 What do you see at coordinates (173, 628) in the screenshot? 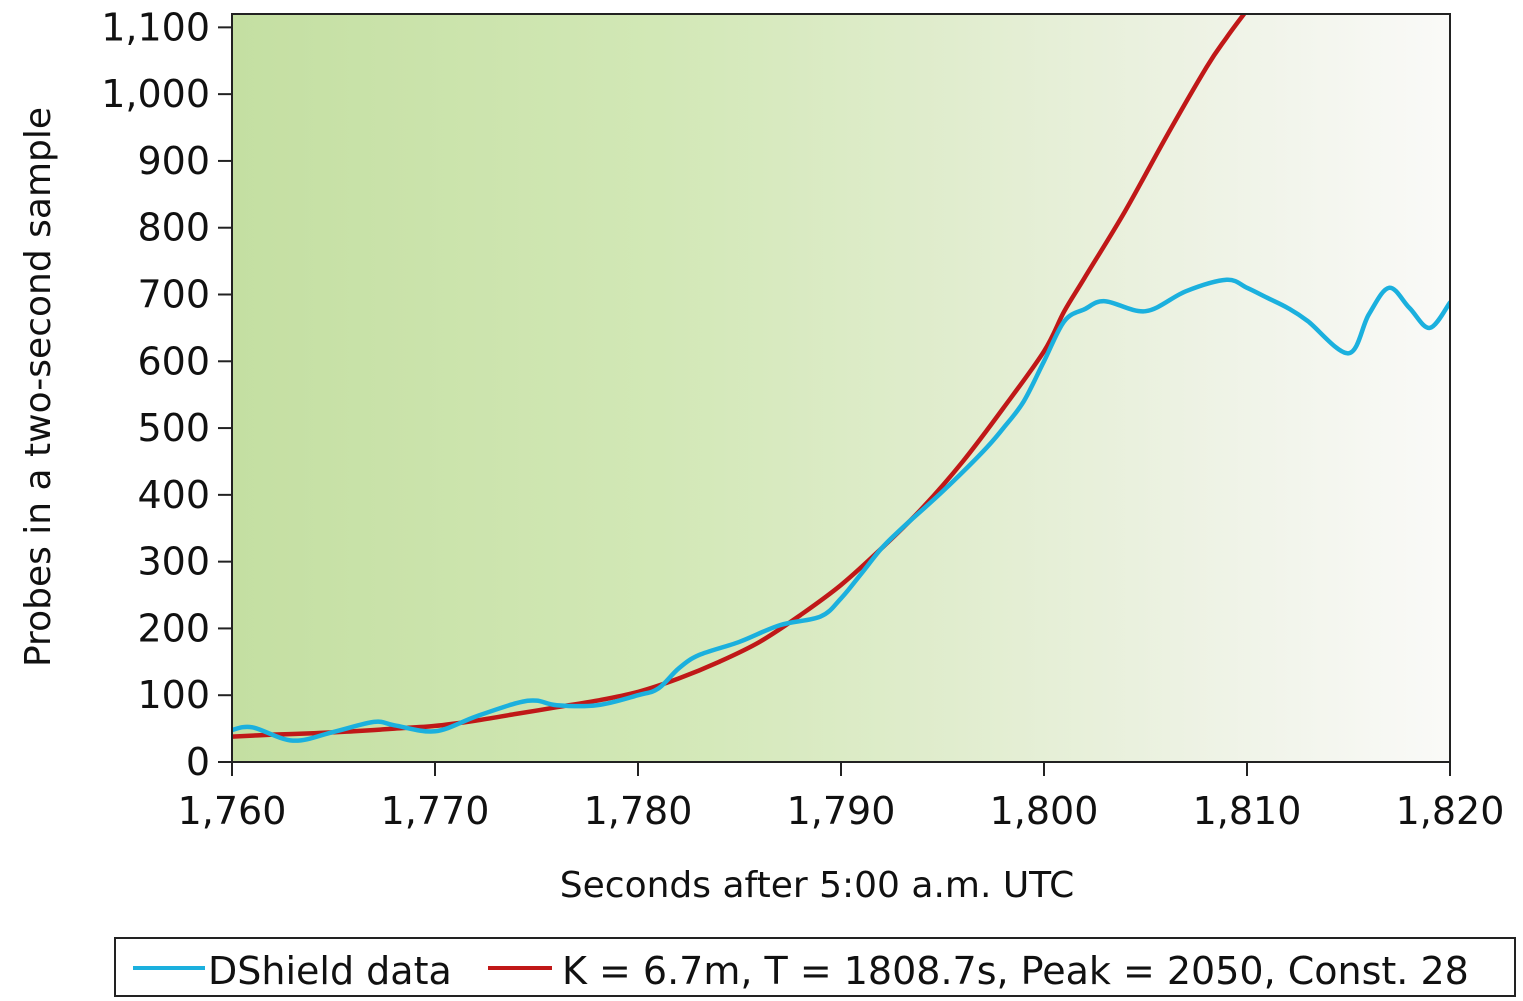
I see `y-tick-label: 200` at bounding box center [173, 628].